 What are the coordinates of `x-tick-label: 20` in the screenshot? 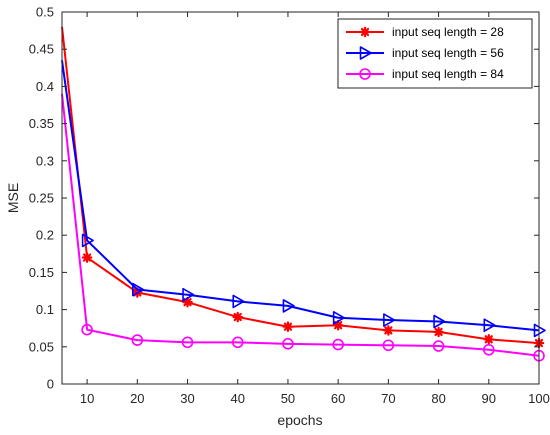 It's located at (137, 398).